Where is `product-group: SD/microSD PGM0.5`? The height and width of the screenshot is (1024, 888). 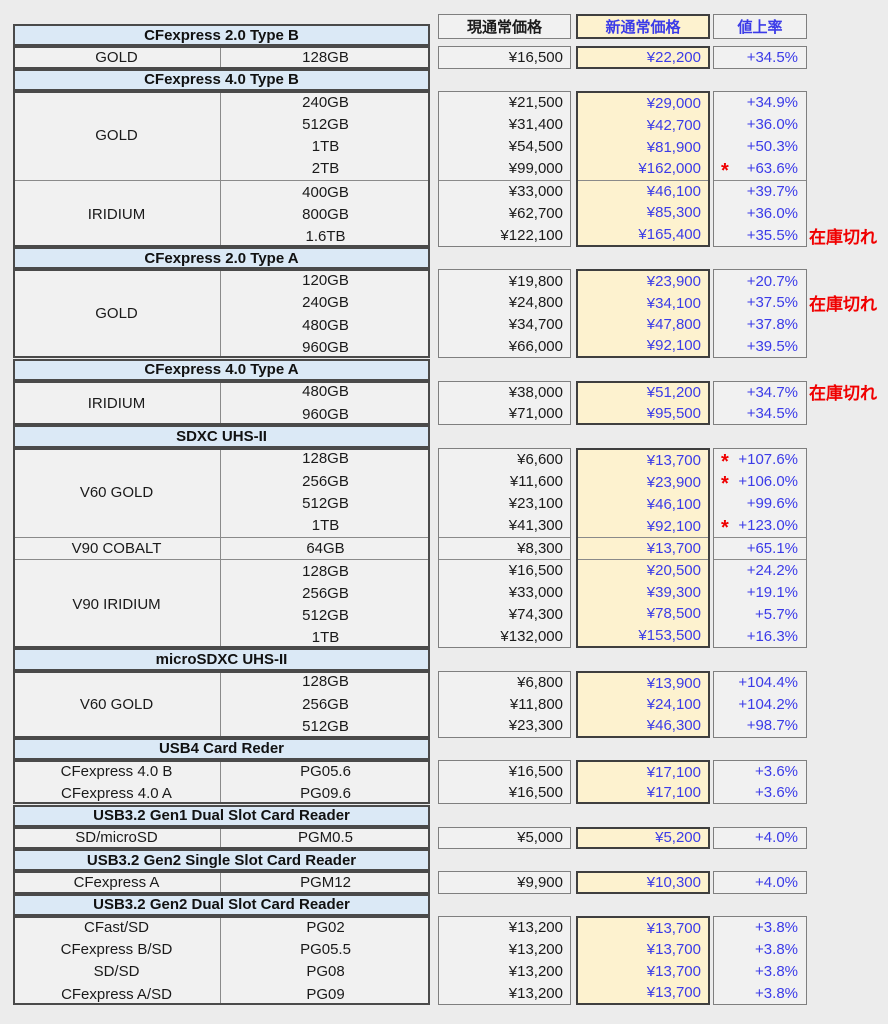 product-group: SD/microSD PGM0.5 is located at coordinates (221, 838).